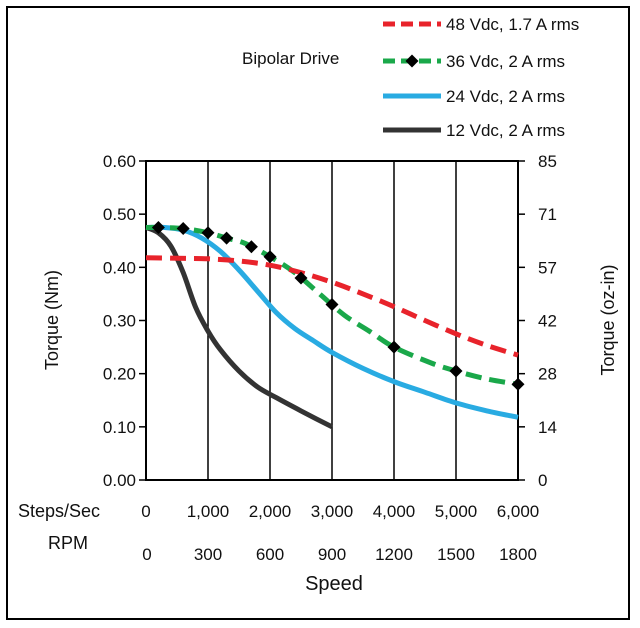  Describe the element at coordinates (505, 96) in the screenshot. I see `legend-label-3: 24 Vdc, 2 A rms` at that location.